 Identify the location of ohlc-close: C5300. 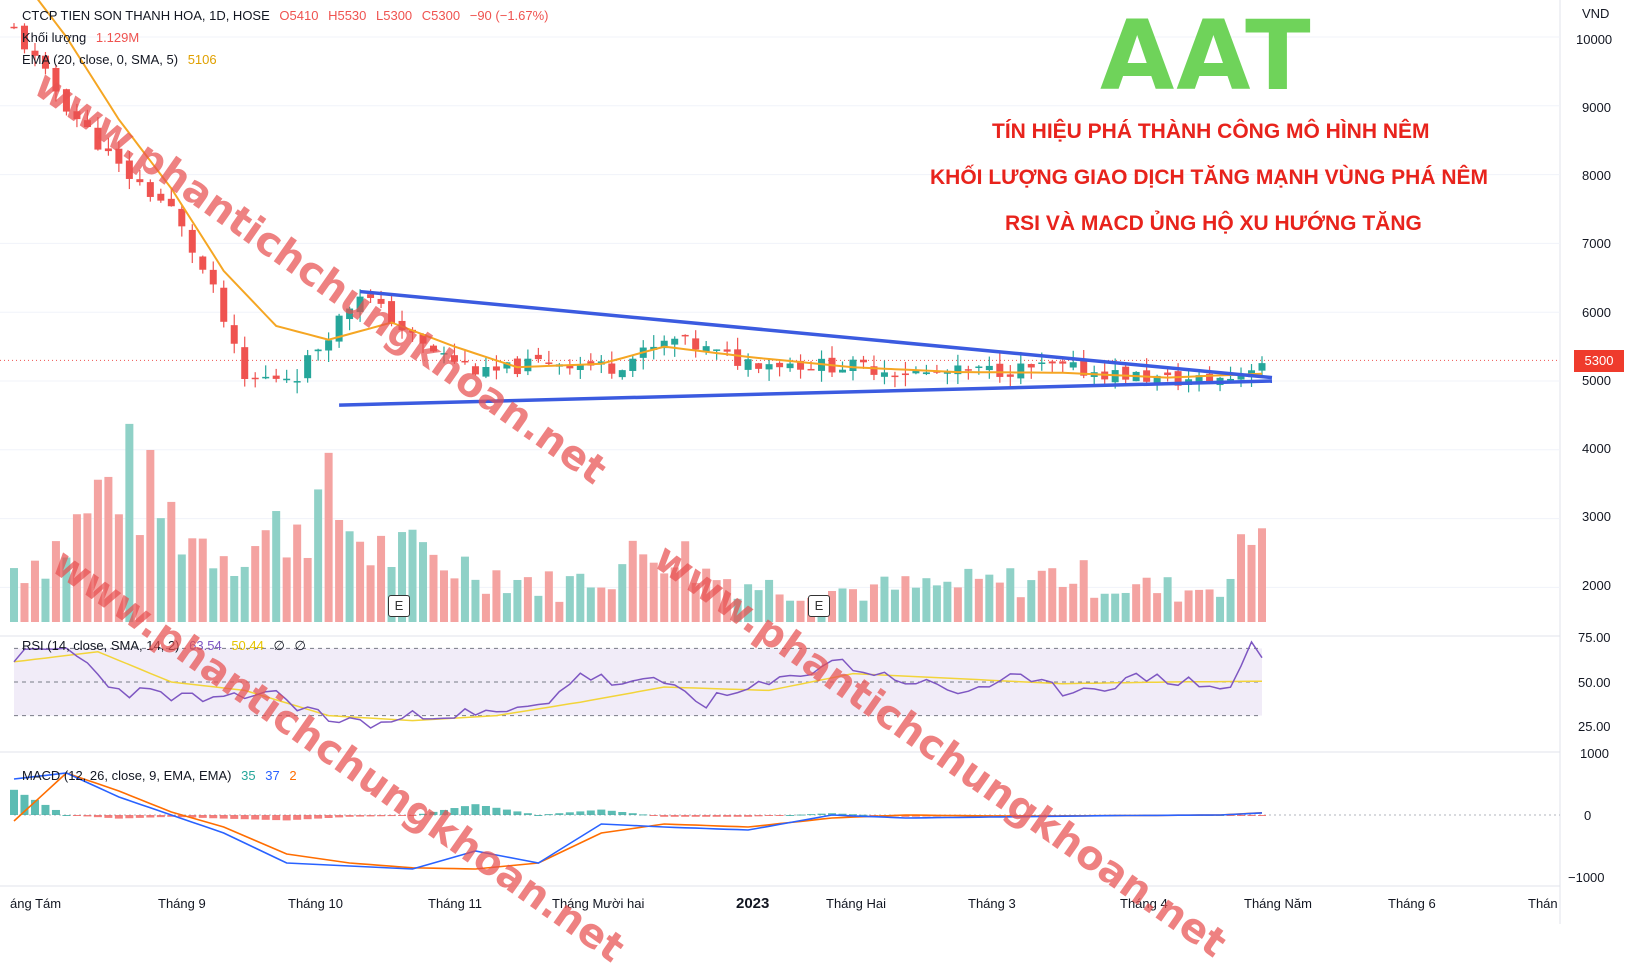
(441, 15).